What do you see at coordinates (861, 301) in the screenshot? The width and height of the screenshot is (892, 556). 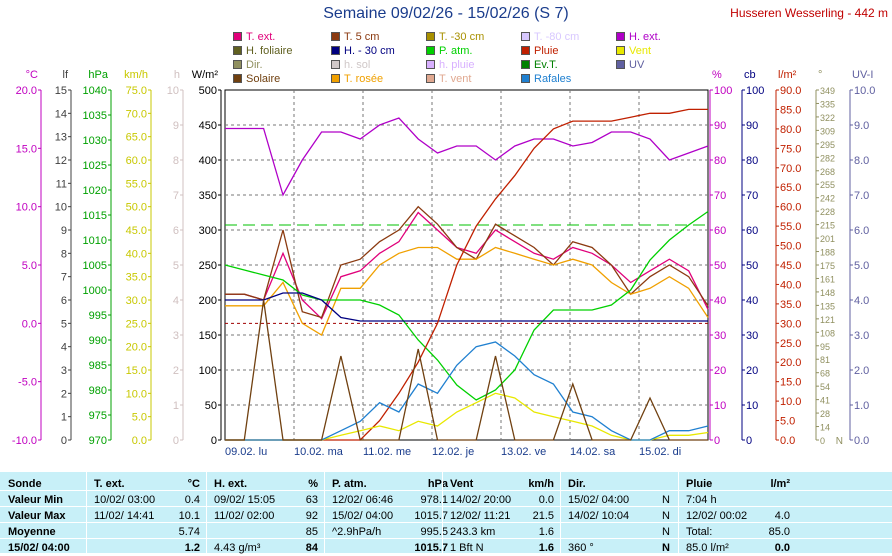 I see `tick-label: 4.0` at bounding box center [861, 301].